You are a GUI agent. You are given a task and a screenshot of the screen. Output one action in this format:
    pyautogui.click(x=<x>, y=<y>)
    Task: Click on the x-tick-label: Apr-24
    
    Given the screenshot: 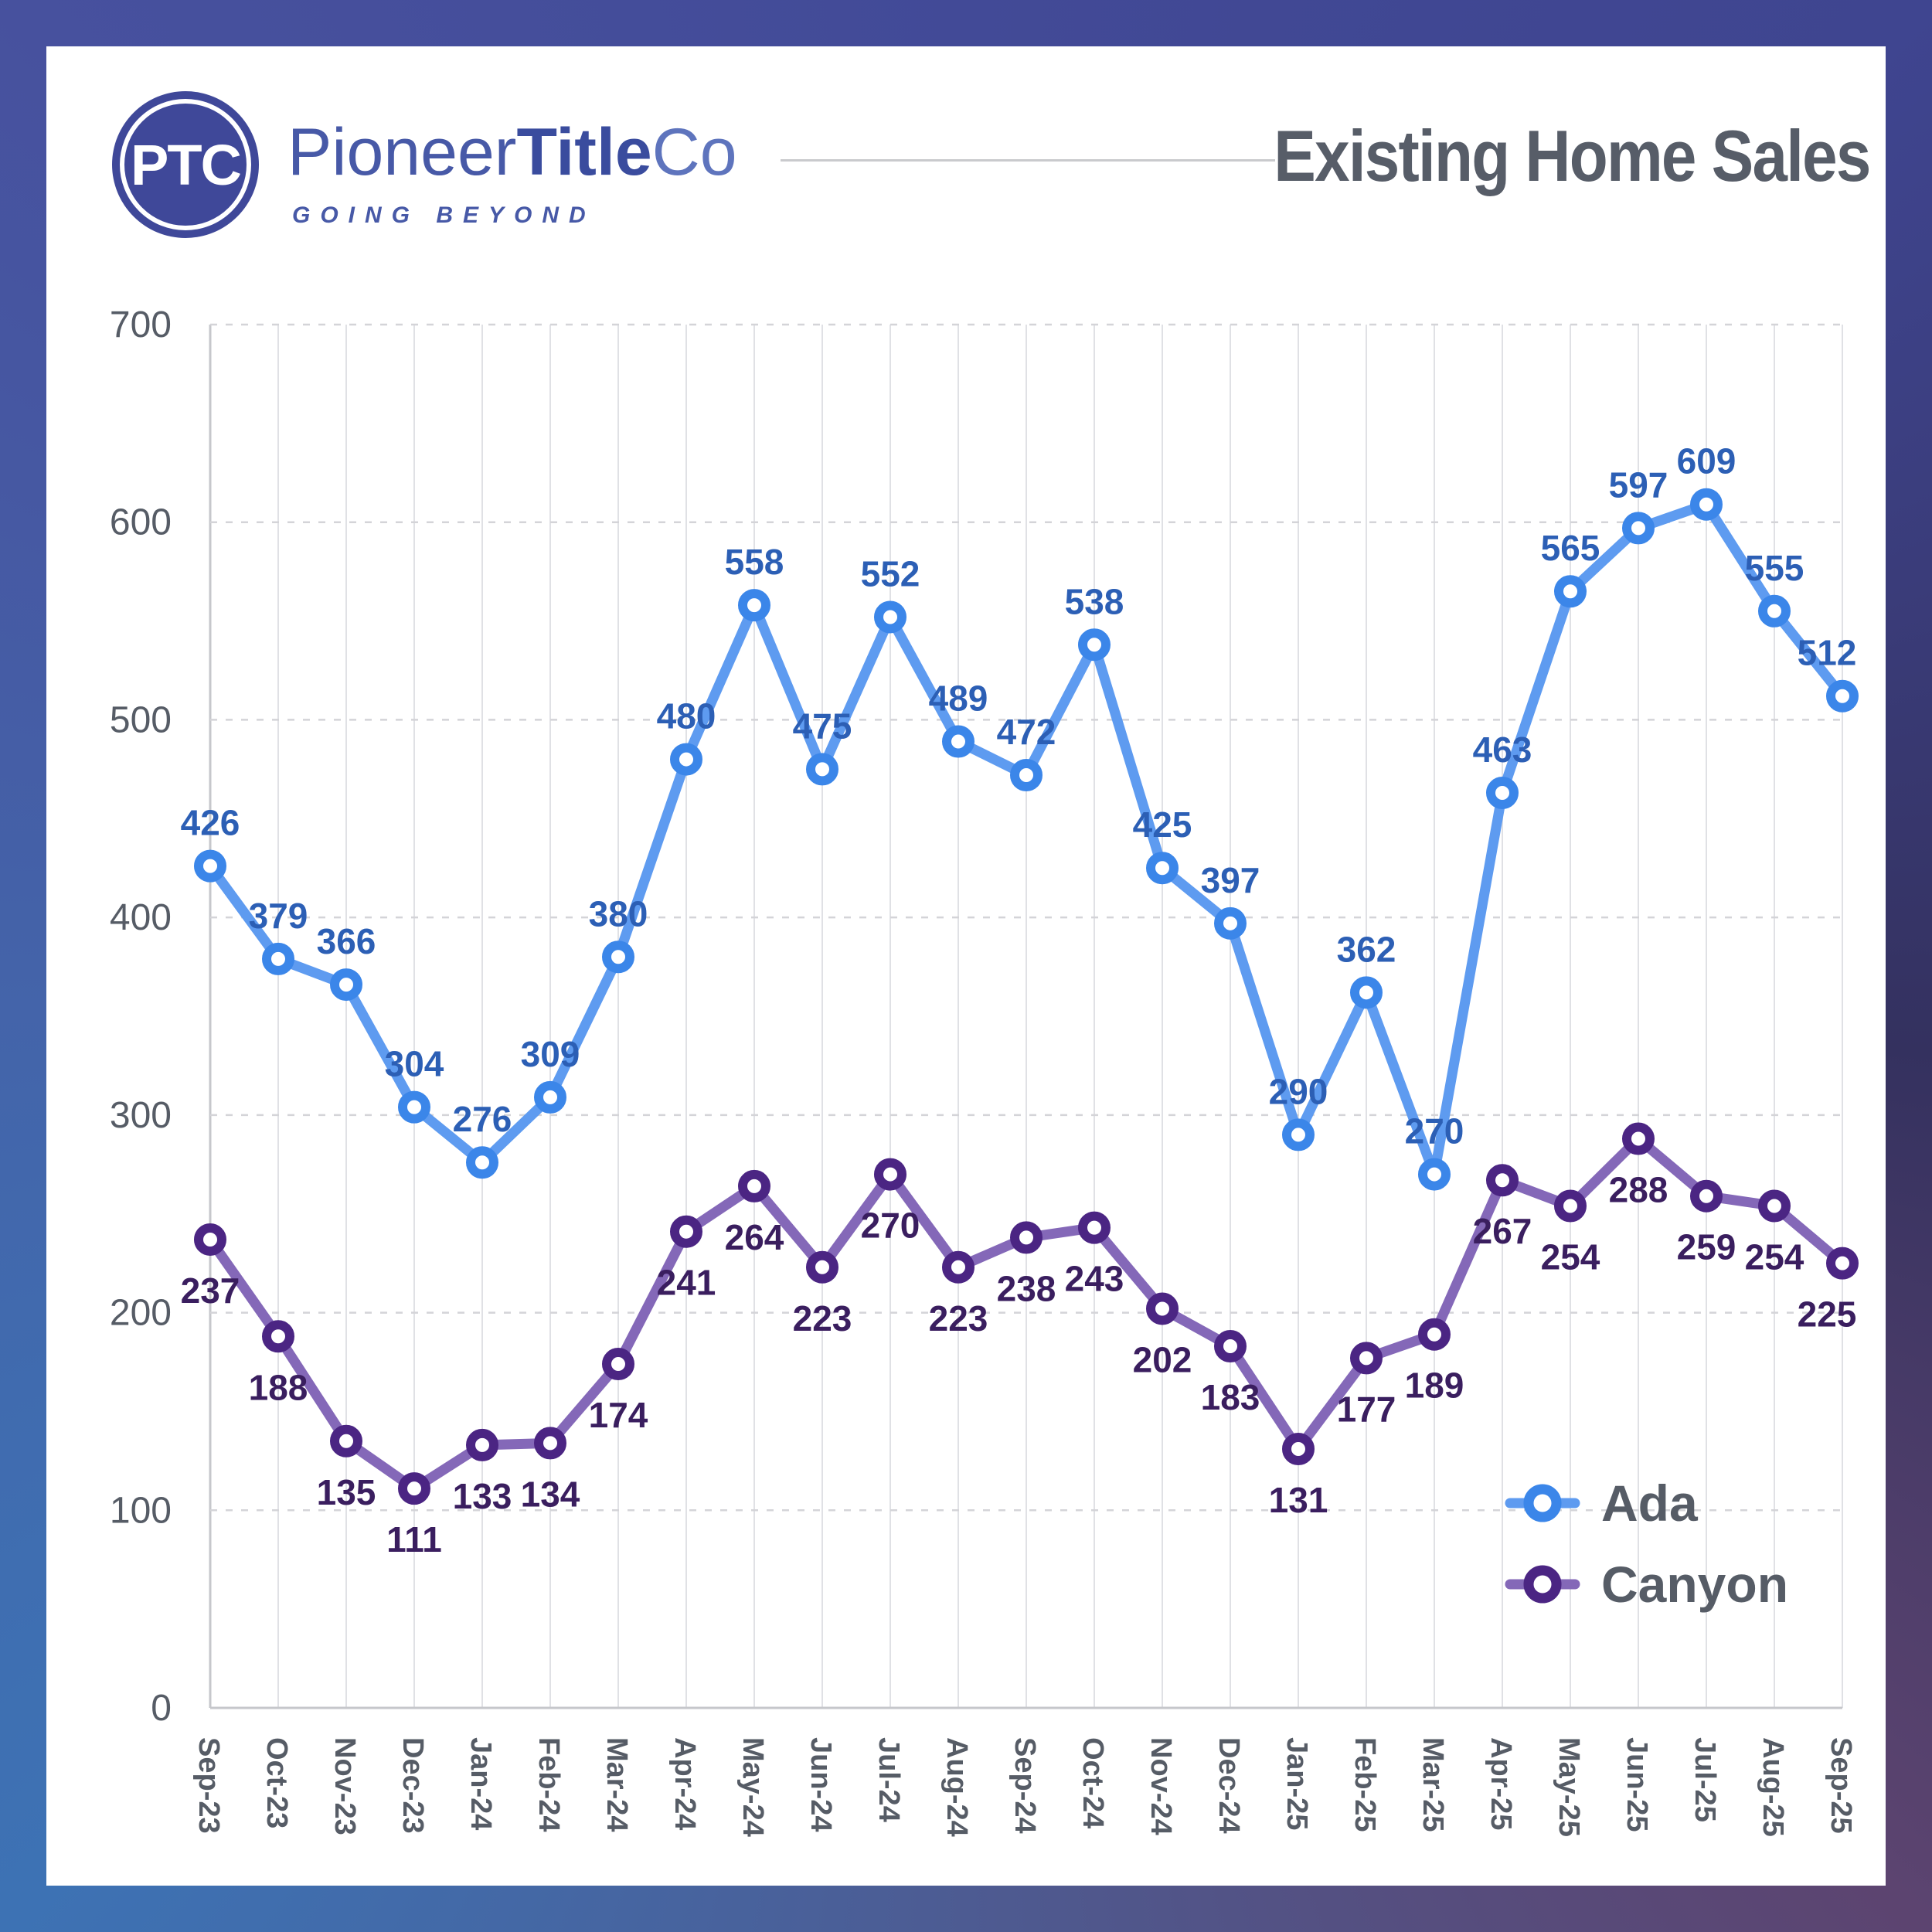 What is the action you would take?
    pyautogui.click(x=684, y=1784)
    